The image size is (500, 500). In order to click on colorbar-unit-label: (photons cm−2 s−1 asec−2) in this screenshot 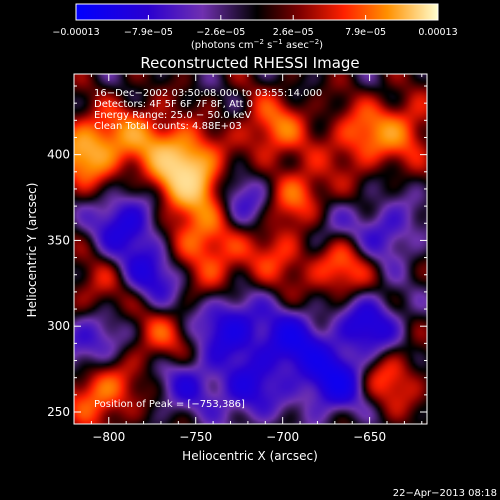, I will do `click(257, 44)`.